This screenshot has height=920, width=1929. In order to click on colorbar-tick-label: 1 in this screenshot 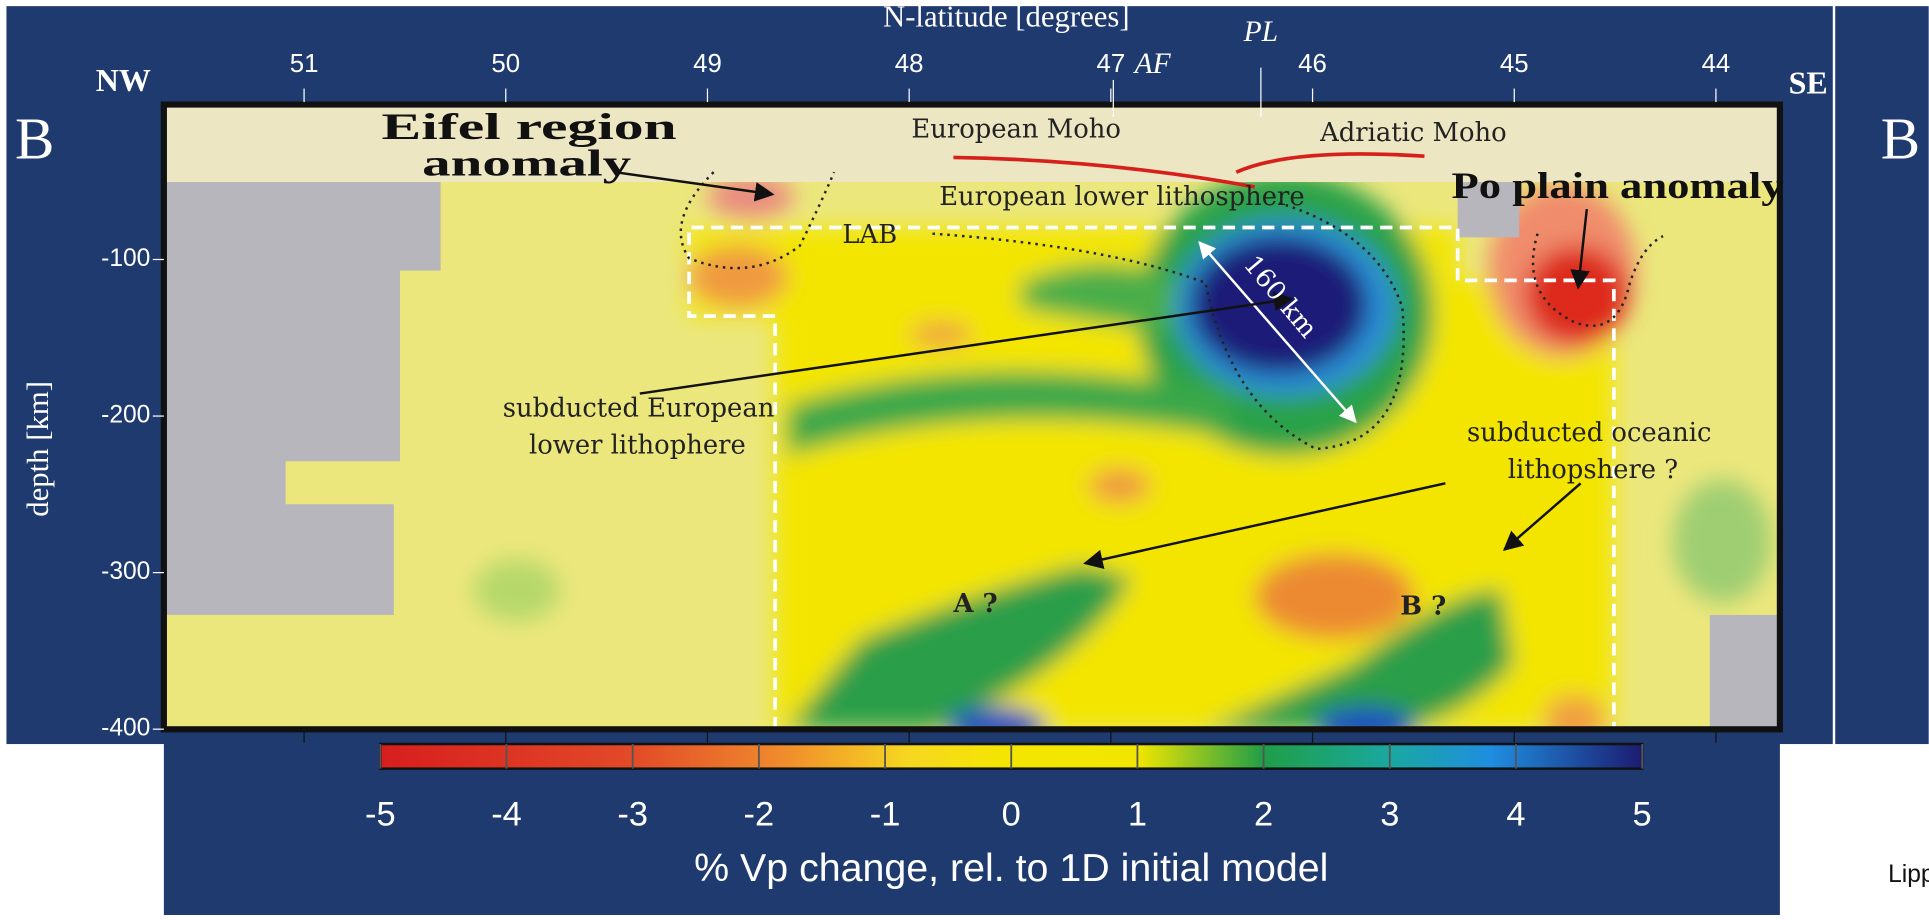, I will do `click(1137, 815)`.